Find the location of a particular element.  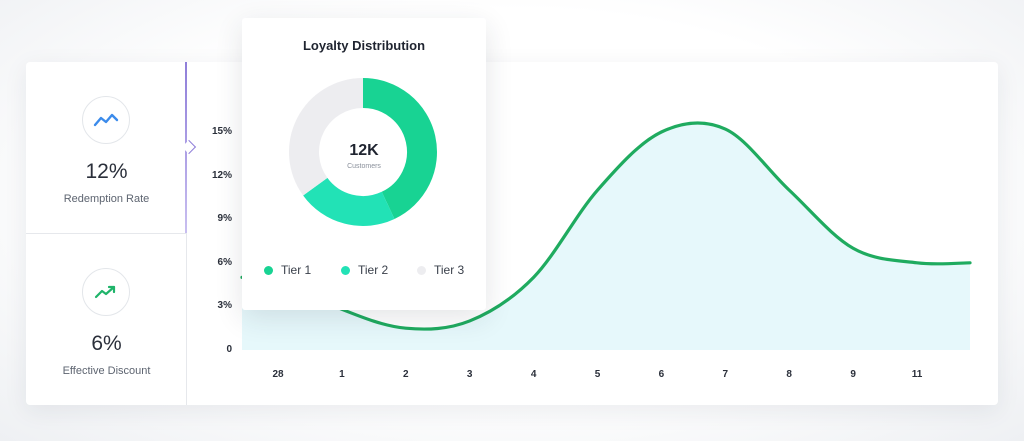

donut-center-value: 12K is located at coordinates (364, 150).